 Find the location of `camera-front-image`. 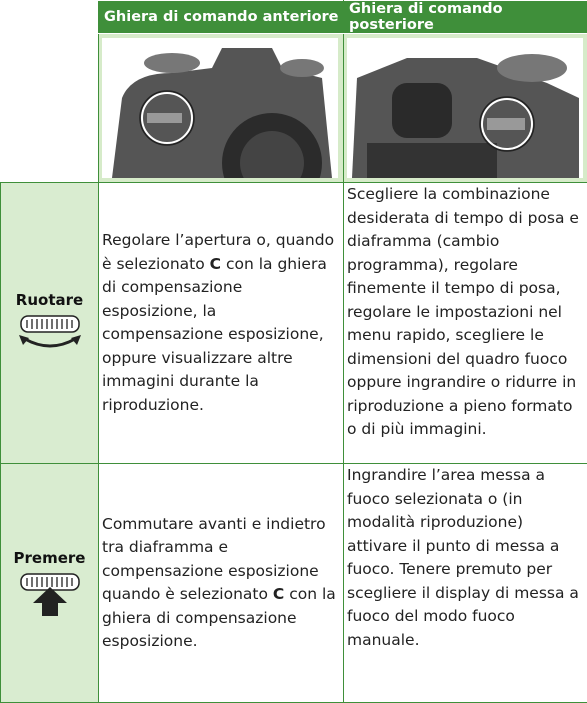

camera-front-image is located at coordinates (221, 108).